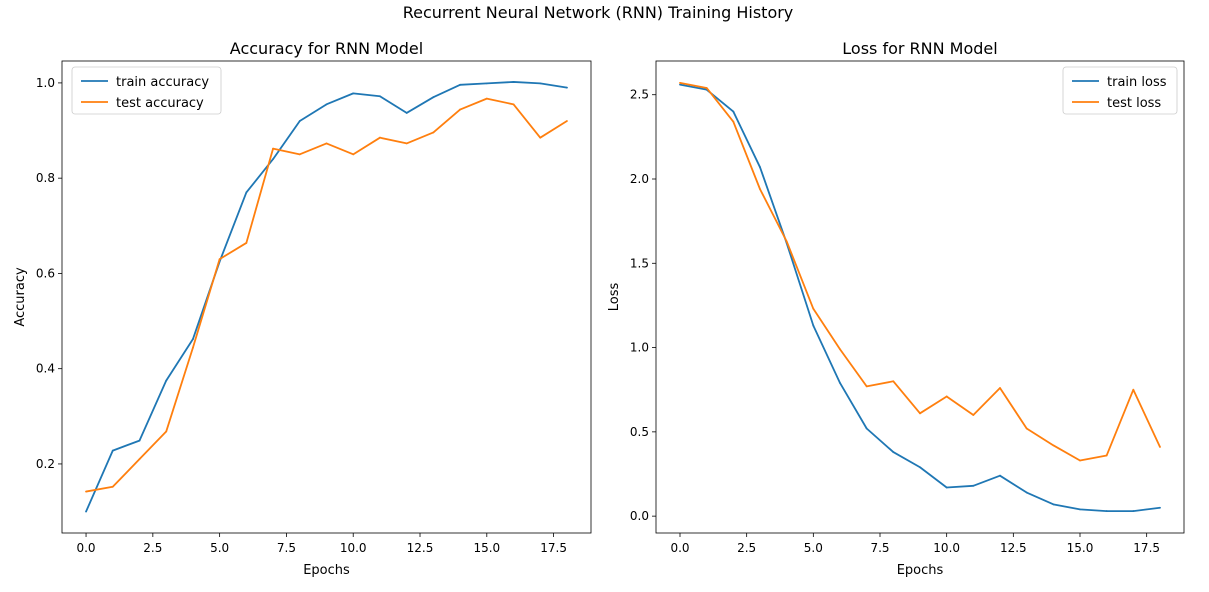  What do you see at coordinates (639, 432) in the screenshot?
I see `y-tick-label: 0.5` at bounding box center [639, 432].